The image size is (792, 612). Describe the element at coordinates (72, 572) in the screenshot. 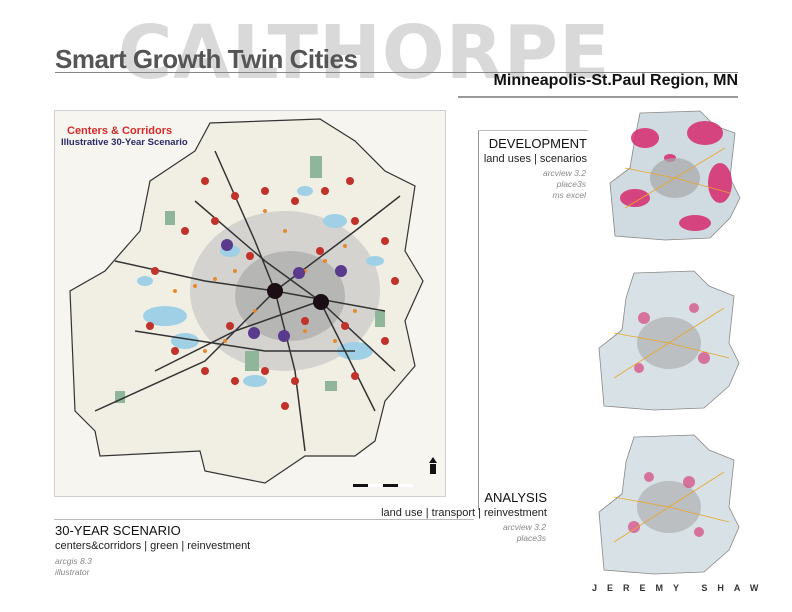

I see `scenario-tool-2: illustrator` at that location.